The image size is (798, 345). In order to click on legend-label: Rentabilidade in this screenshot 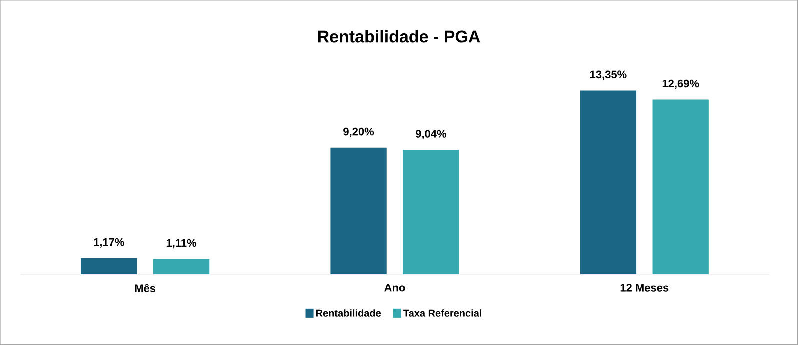, I will do `click(349, 313)`.